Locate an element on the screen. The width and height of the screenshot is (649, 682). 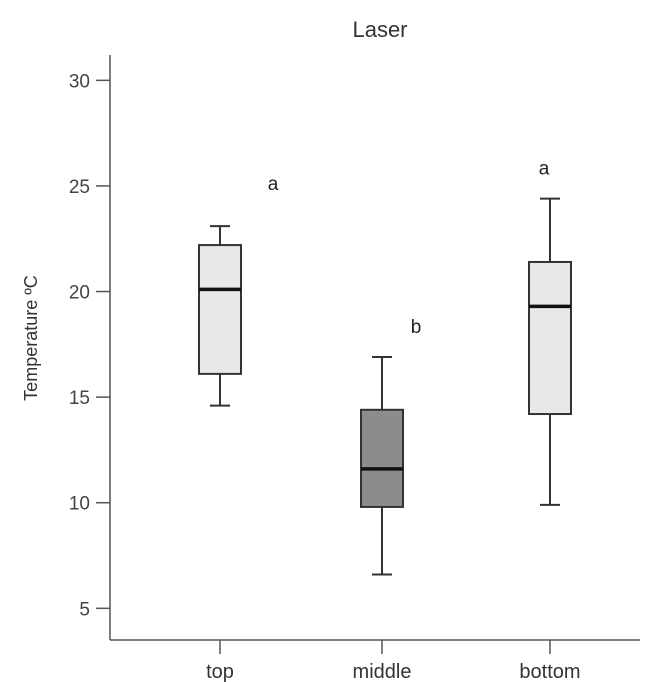
box-middle: b is located at coordinates (391, 446).